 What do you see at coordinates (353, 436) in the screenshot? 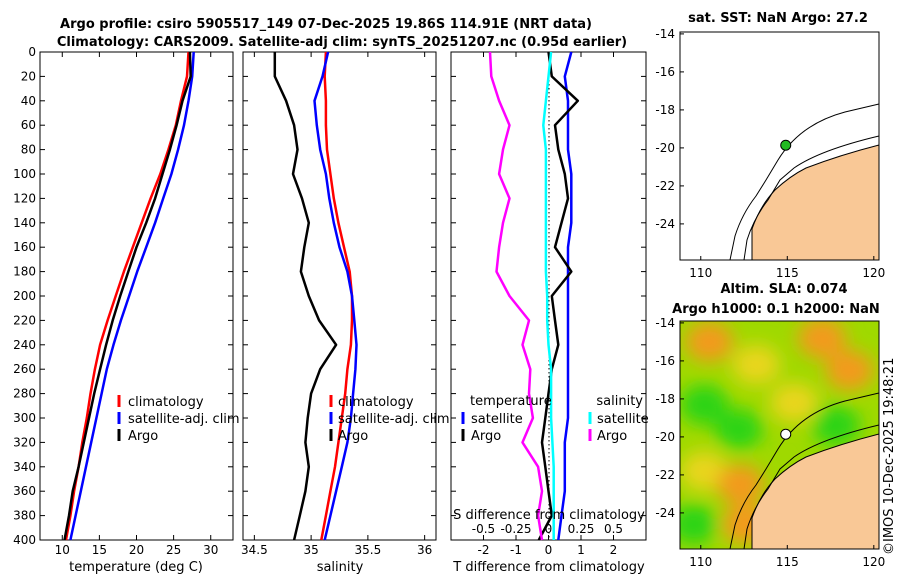
I see `salinity-legend-argo: Argo` at bounding box center [353, 436].